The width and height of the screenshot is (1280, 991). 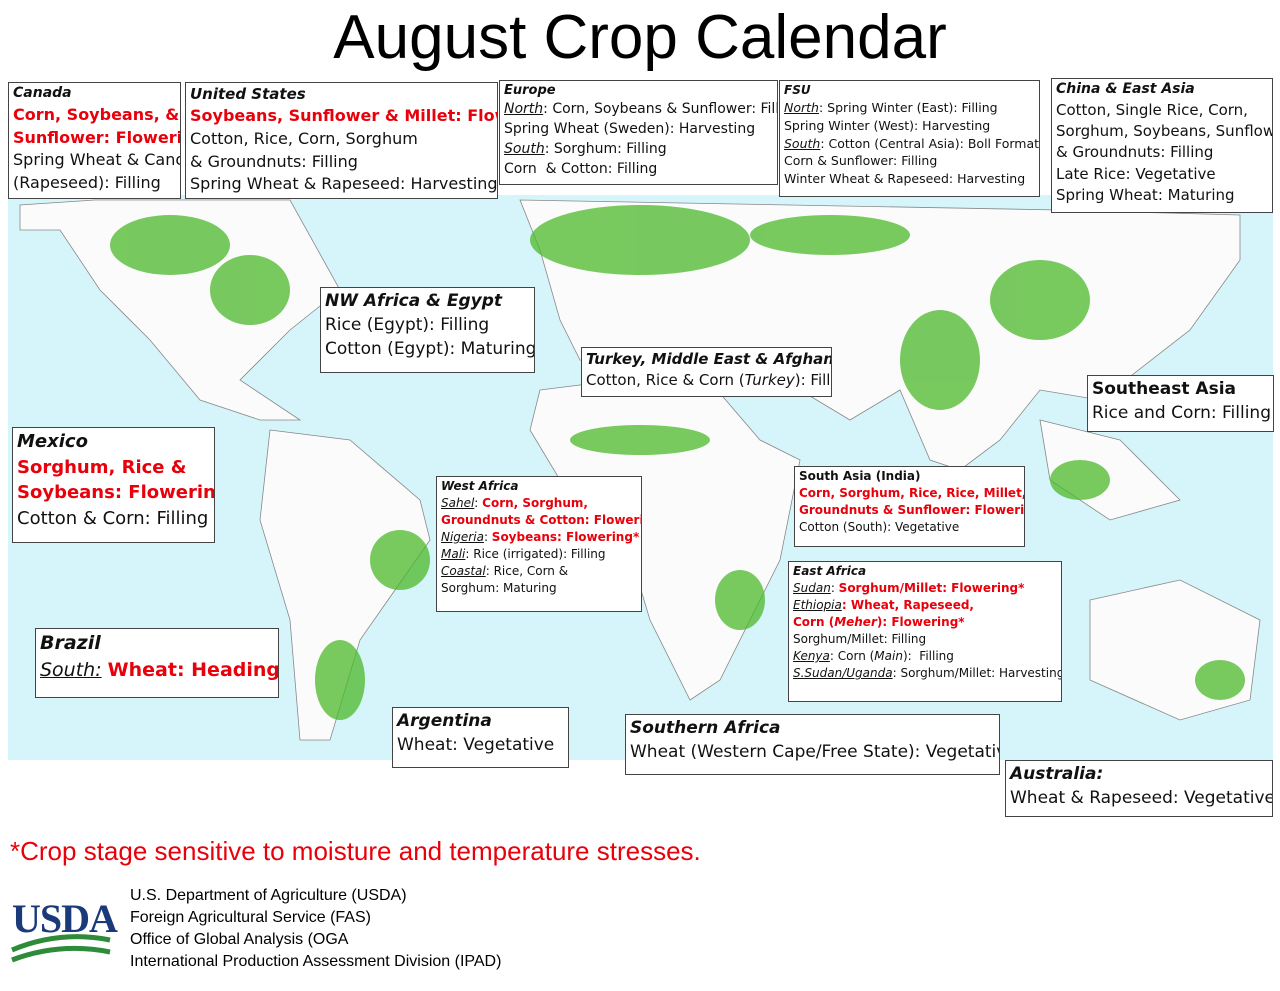 I want to click on text-segment: Cotton (South): Vegetative, so click(x=879, y=527).